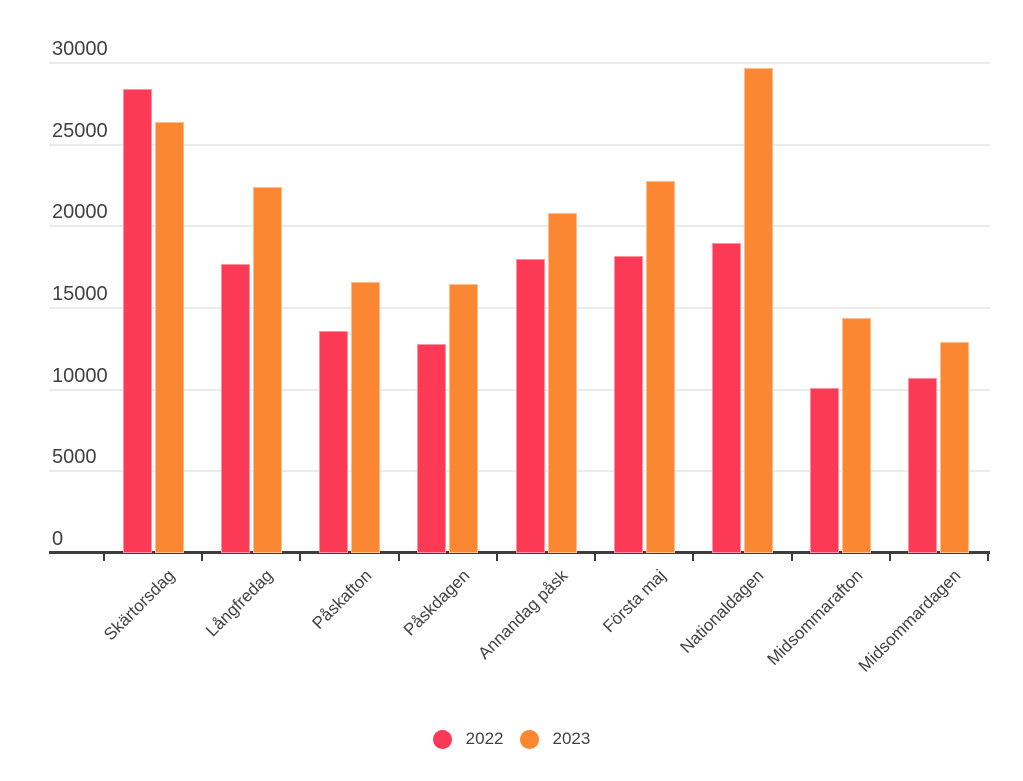 Image resolution: width=1023 pixels, height=781 pixels. I want to click on y-axis-tick-label: 30000, so click(80, 49).